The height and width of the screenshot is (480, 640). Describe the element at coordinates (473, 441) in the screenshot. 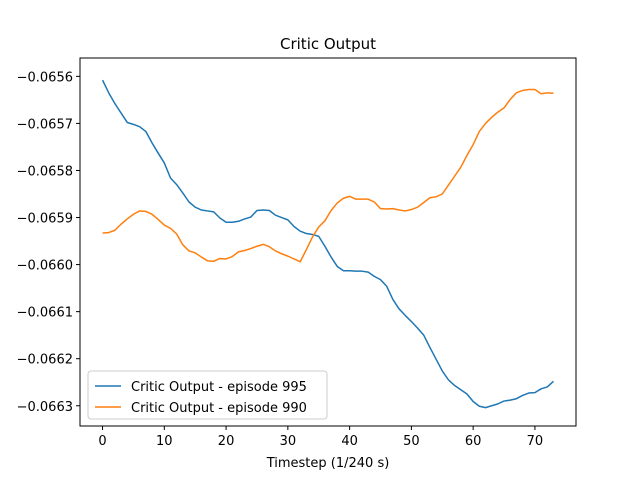

I see `x-tick-label: 60` at that location.